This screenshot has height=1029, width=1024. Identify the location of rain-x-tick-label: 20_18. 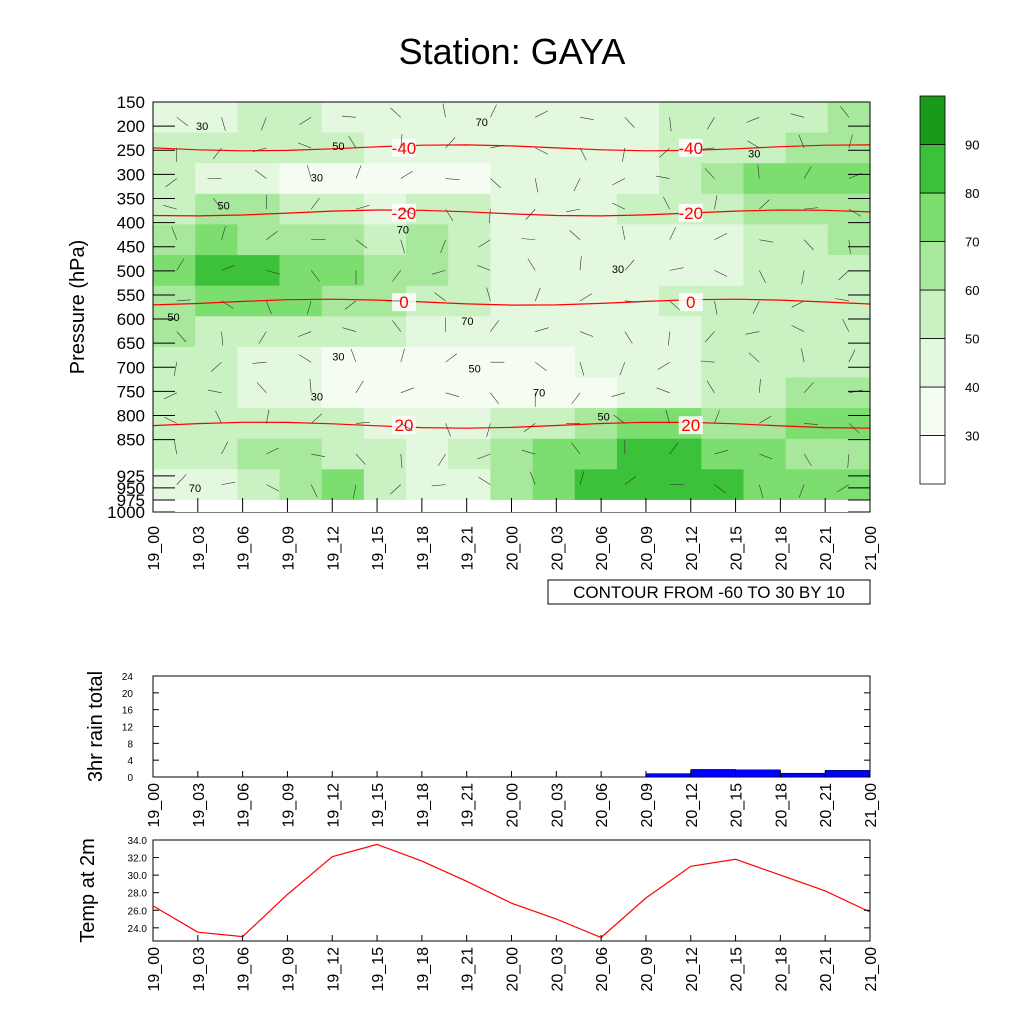
(781, 805).